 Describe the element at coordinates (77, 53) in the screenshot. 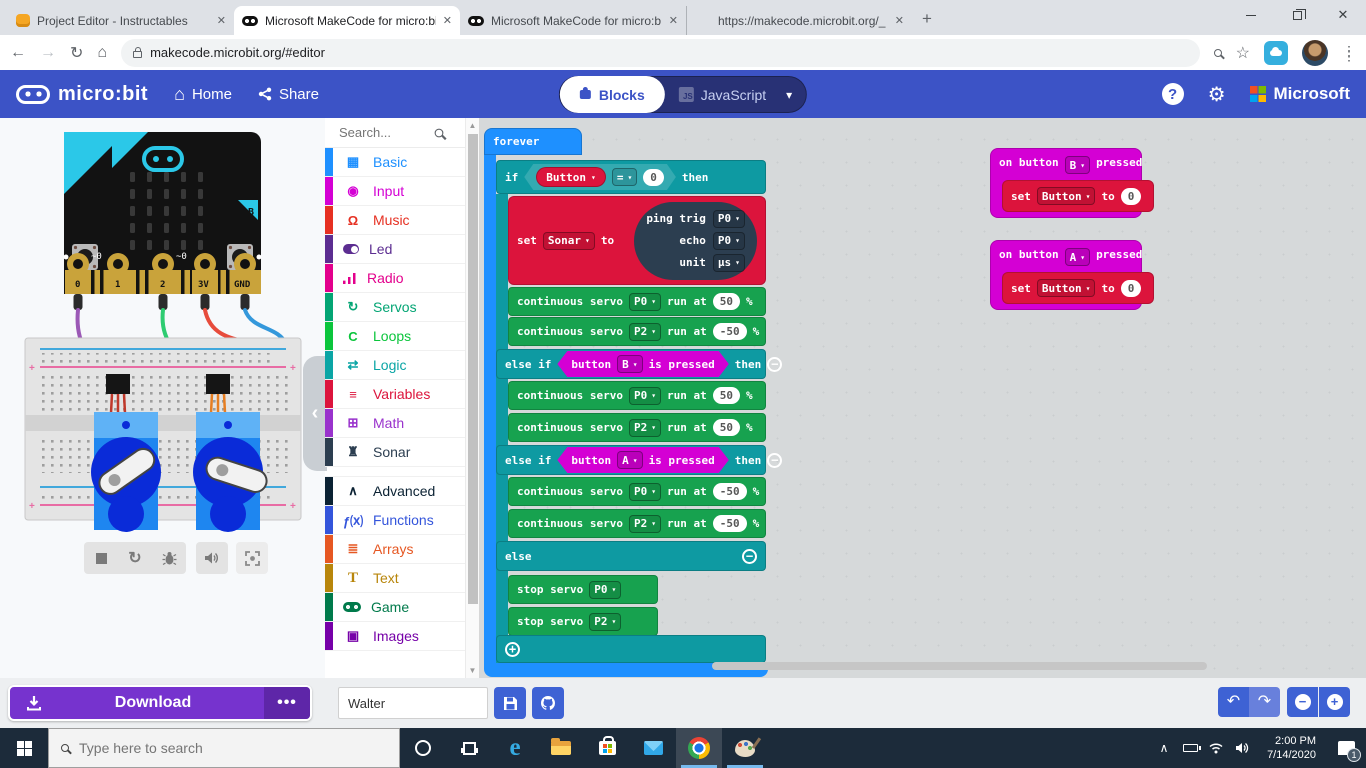

I see `refresh-icon: ↻` at that location.